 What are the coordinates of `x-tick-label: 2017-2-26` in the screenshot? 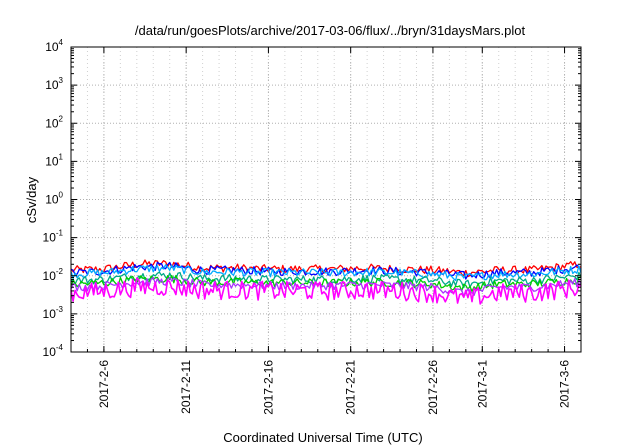 It's located at (433, 387).